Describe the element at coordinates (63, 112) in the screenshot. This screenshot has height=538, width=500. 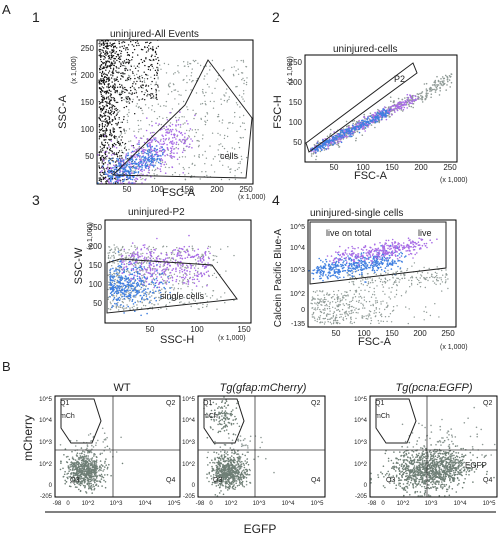
I see `y-axis-label: SSC-A` at that location.